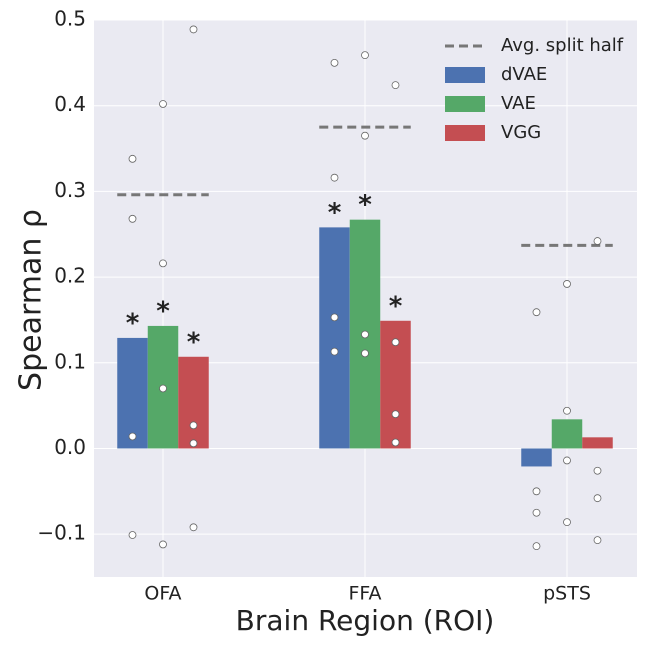 The height and width of the screenshot is (652, 648). Describe the element at coordinates (70, 190) in the screenshot. I see `y-tick-label: 0.3` at that location.